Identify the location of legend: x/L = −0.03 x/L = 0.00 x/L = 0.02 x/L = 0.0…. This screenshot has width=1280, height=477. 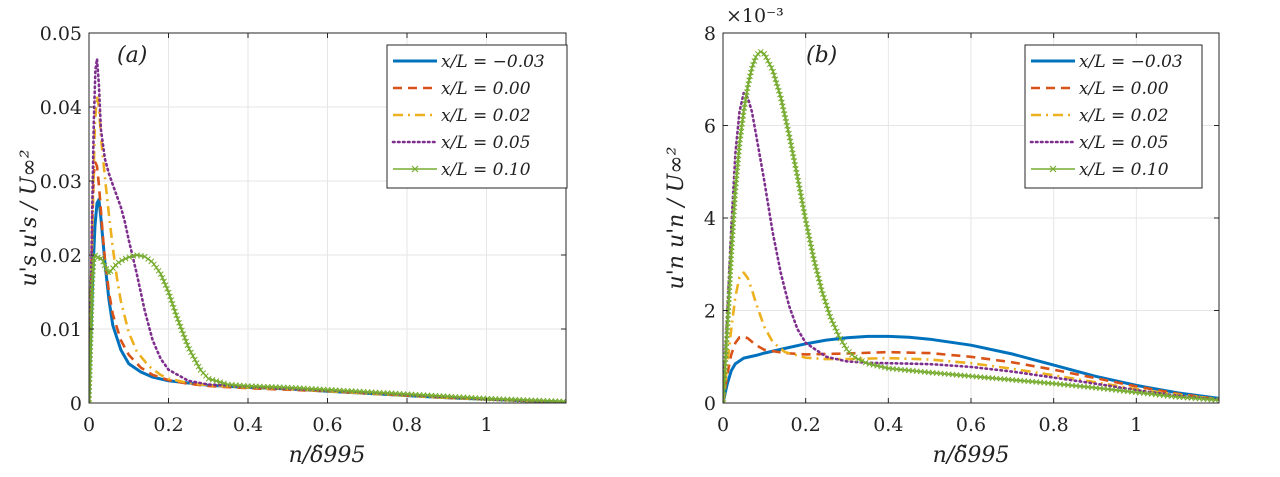
(477, 116).